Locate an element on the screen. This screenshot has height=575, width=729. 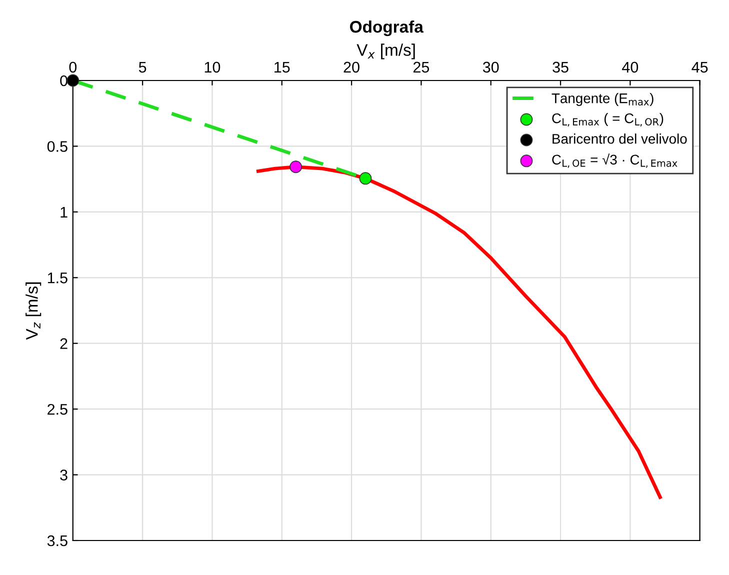
x-tick-label: 10 is located at coordinates (212, 67).